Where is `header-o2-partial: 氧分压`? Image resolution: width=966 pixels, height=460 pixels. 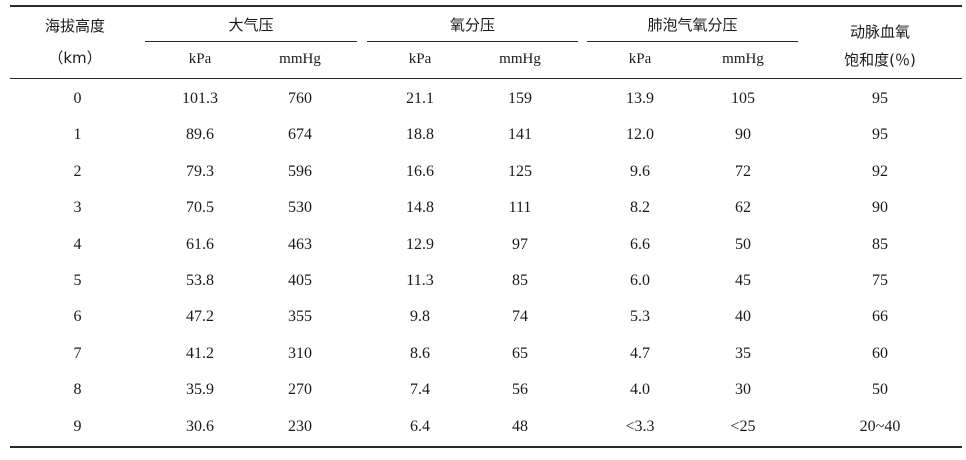
header-o2-partial: 氧分压 is located at coordinates (472, 25).